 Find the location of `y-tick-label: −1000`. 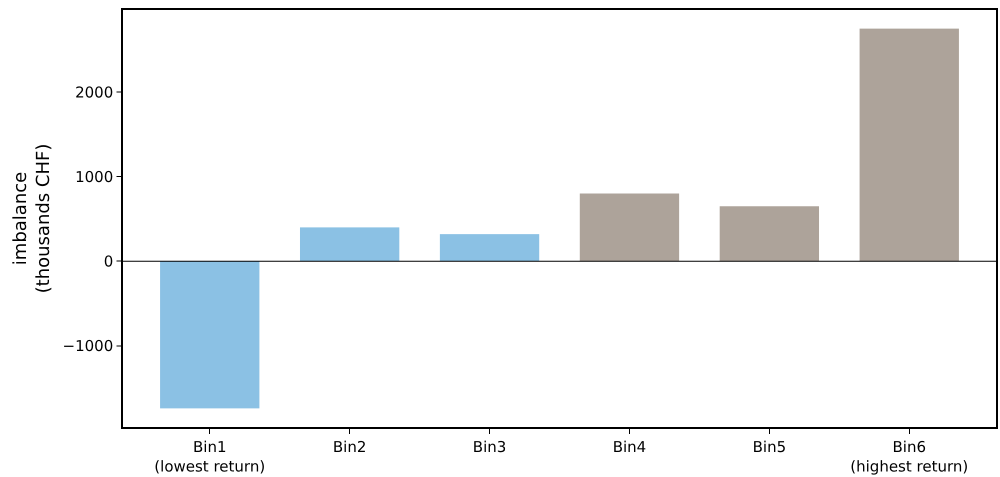

y-tick-label: −1000 is located at coordinates (88, 346).